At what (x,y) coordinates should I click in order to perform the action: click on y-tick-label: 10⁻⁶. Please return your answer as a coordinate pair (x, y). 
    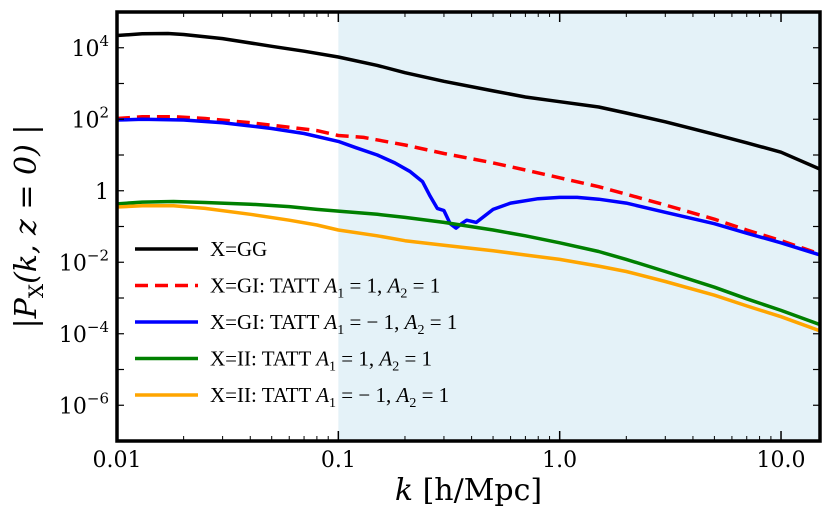
    Looking at the image, I should click on (84, 404).